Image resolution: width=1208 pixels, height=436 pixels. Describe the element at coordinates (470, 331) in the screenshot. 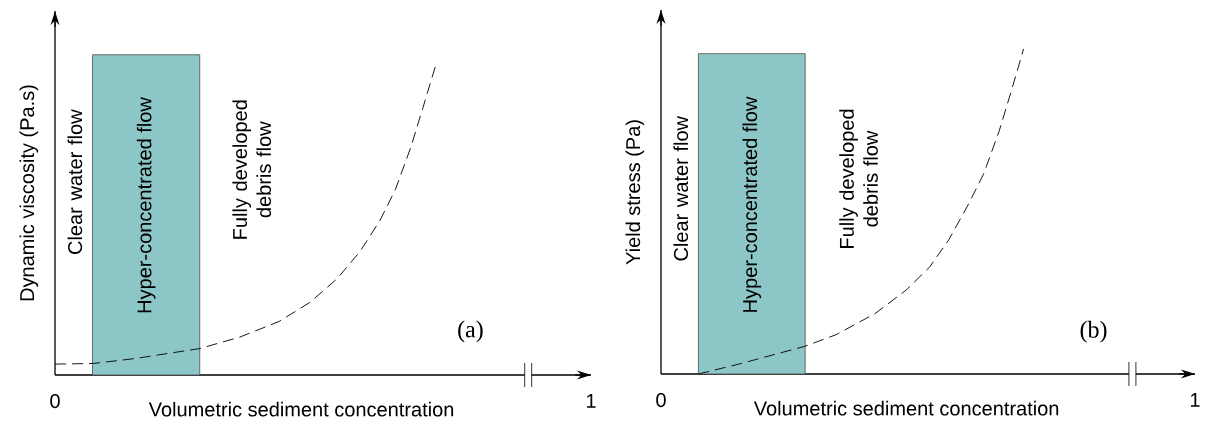

I see `annotation: (a)` at that location.